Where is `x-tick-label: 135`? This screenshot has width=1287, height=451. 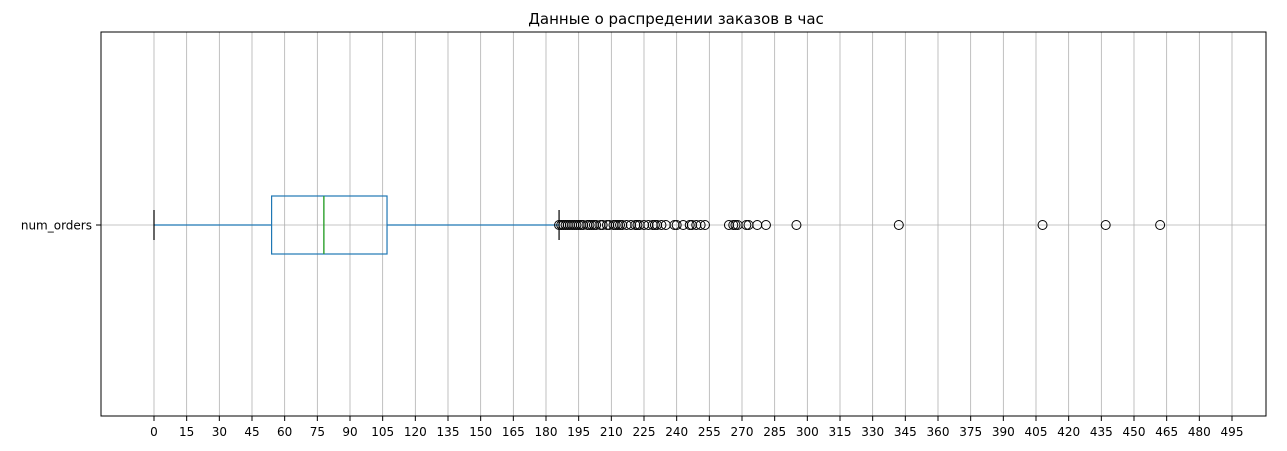 x-tick-label: 135 is located at coordinates (448, 432).